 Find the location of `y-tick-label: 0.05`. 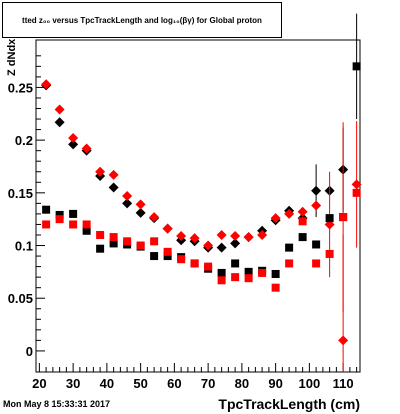

y-tick-label: 0.05 is located at coordinates (20, 298).